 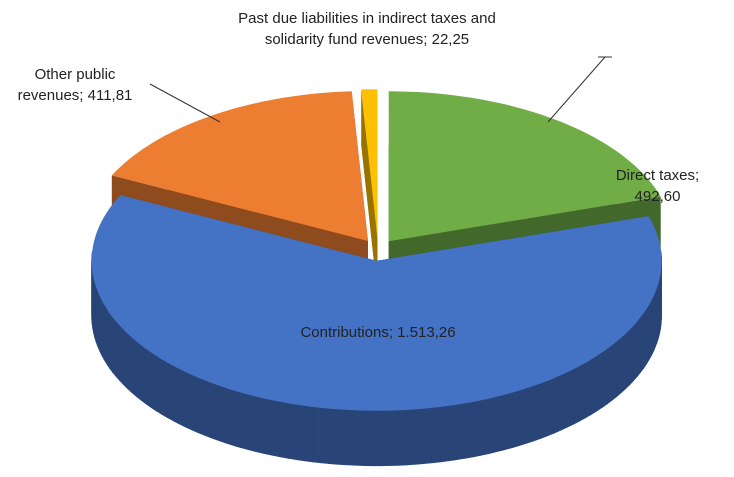 I want to click on data-label: Contributions; 1.513,26, so click(x=378, y=332).